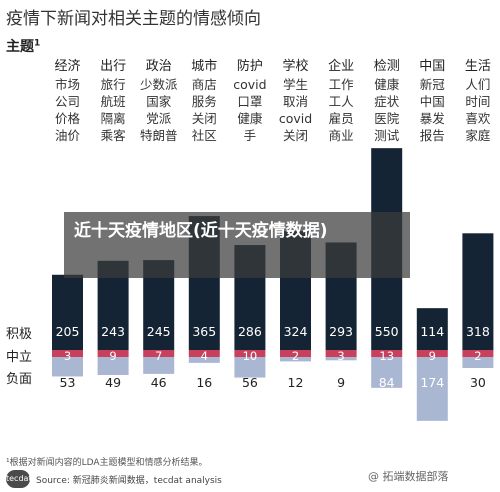  I want to click on topic-3-negative-label: 46, so click(159, 382).